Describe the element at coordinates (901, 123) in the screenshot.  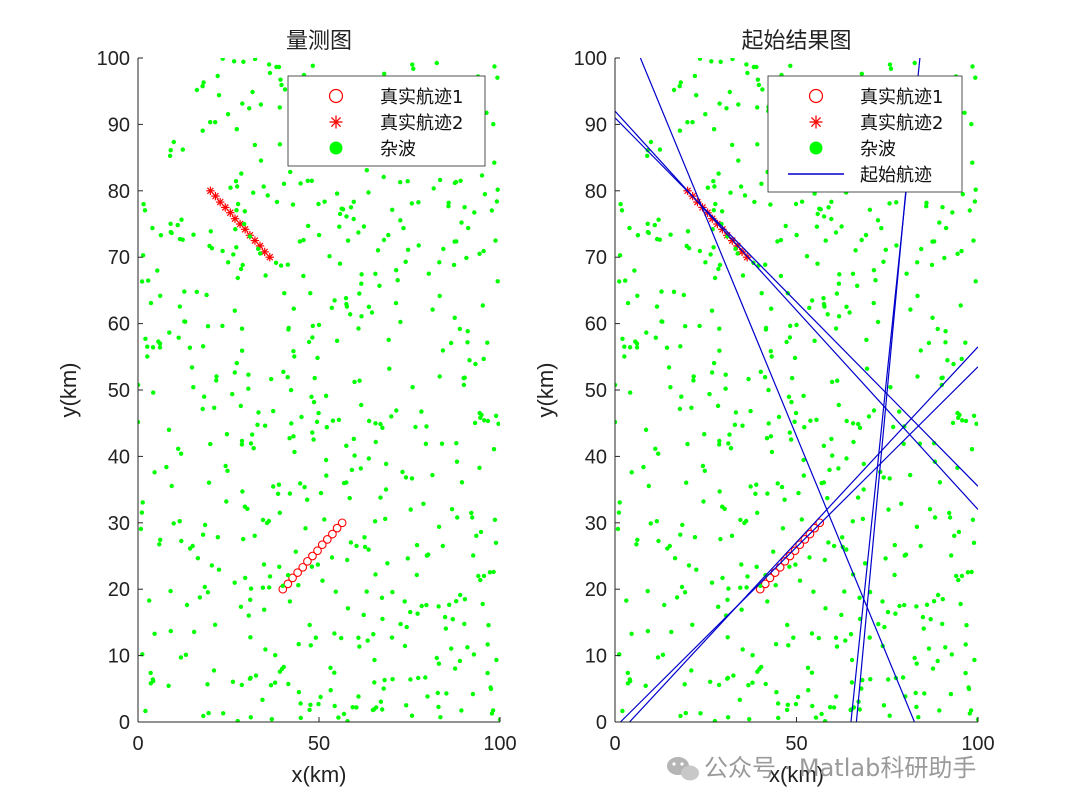
I see `legend-label: 真实航迹2` at that location.